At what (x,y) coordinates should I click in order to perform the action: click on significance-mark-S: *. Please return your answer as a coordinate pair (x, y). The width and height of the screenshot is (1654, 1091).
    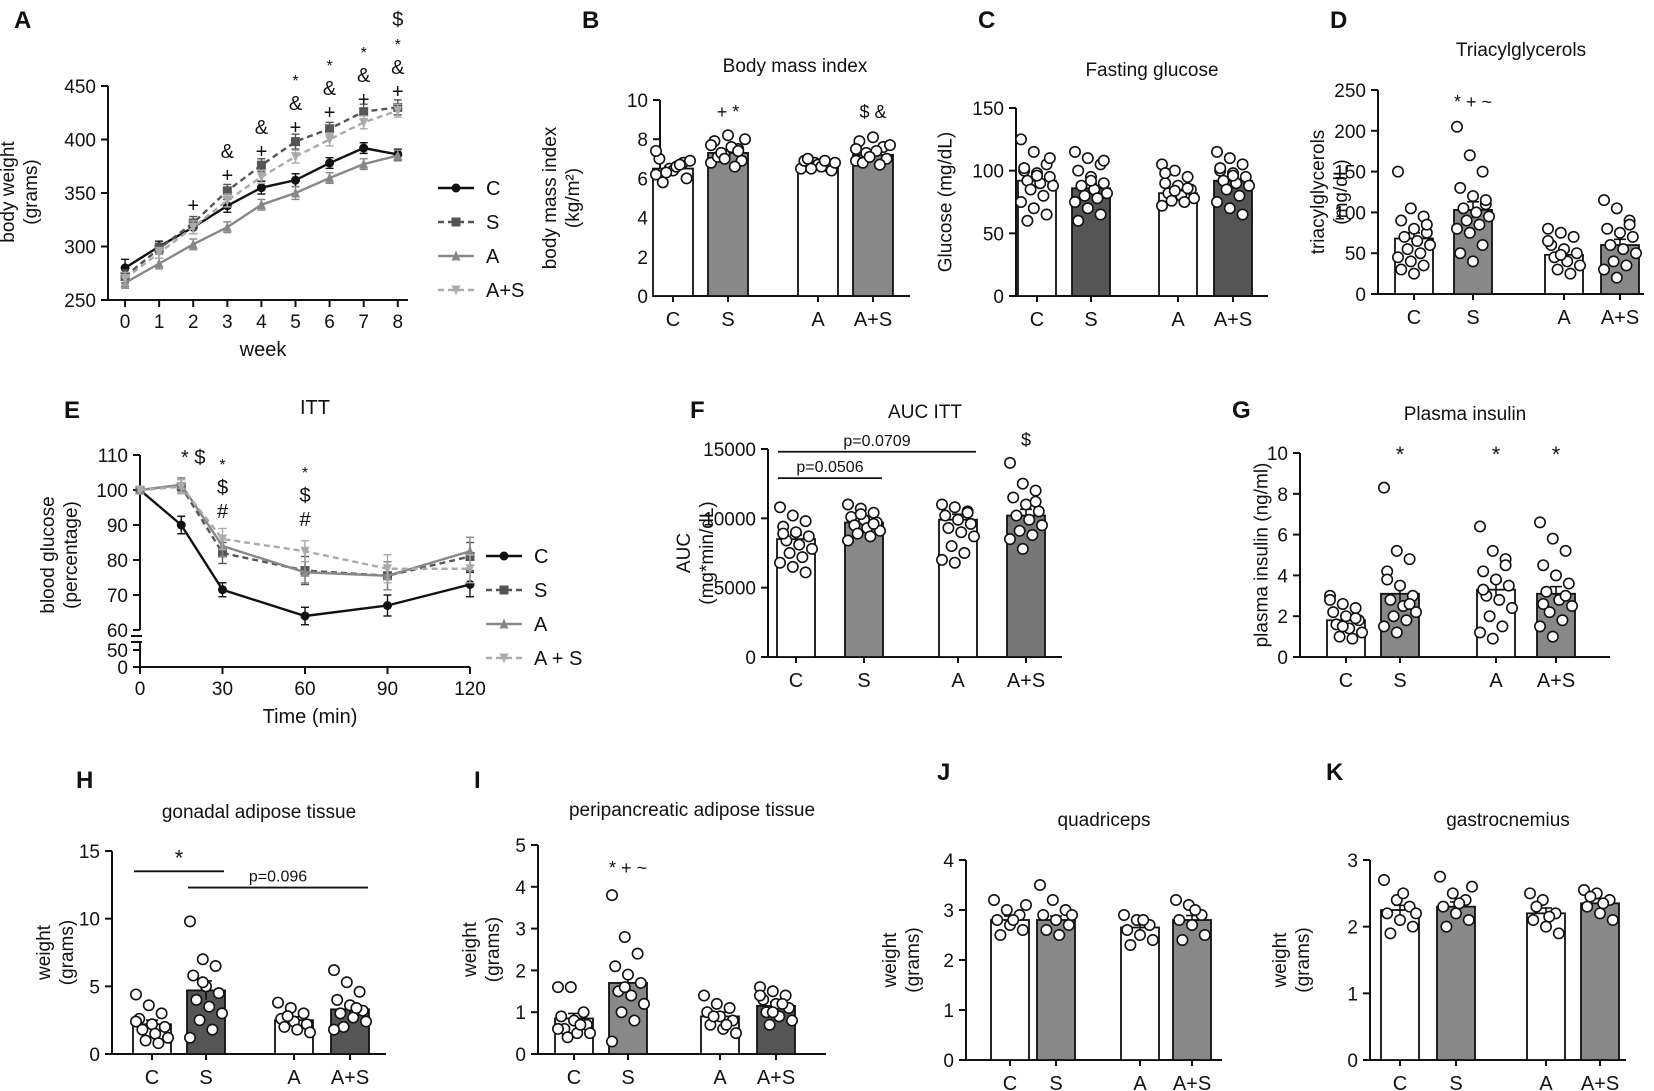
    Looking at the image, I should click on (1400, 454).